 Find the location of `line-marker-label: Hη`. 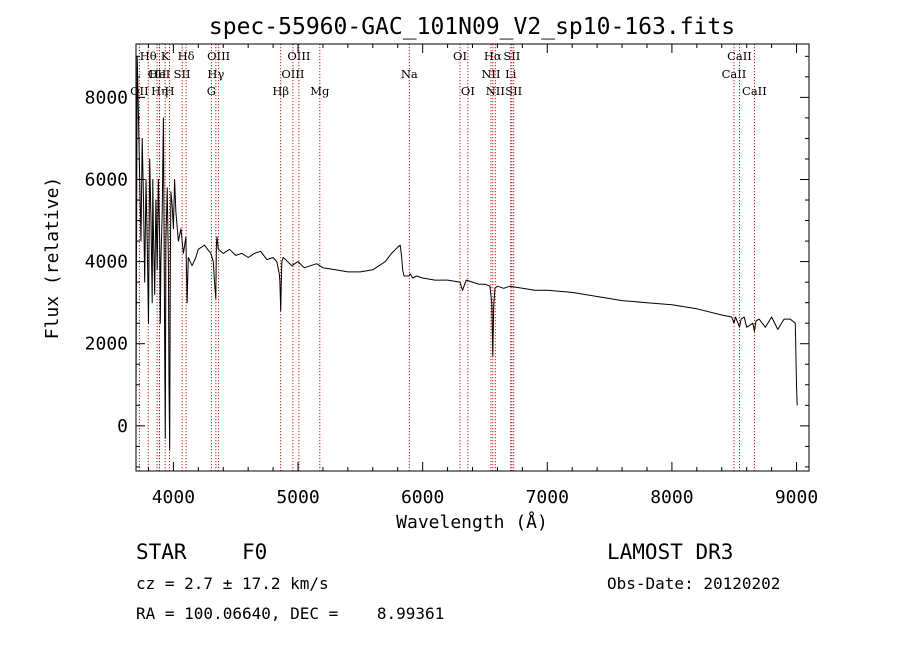

line-marker-label: Hη is located at coordinates (159, 91).